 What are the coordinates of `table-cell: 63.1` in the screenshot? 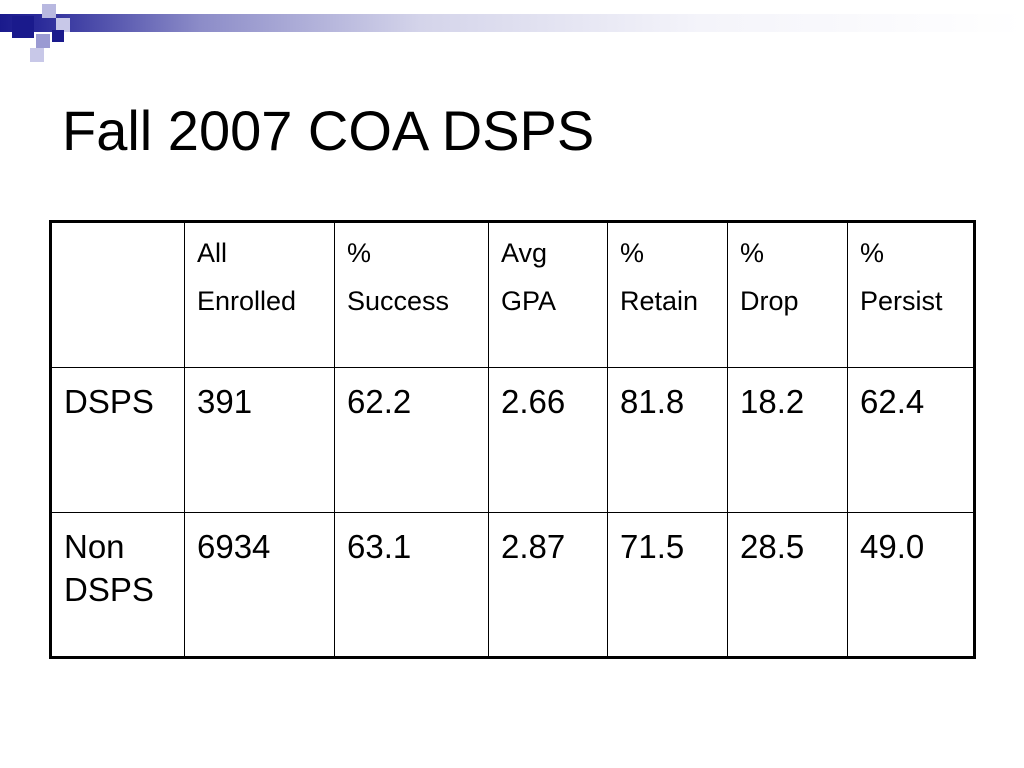 It's located at (411, 585).